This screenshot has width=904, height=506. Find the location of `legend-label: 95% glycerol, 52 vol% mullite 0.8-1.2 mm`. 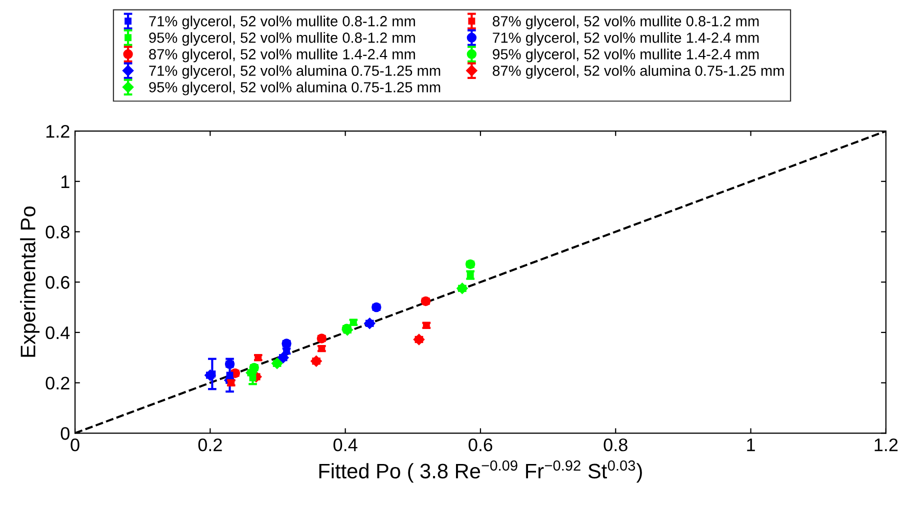

legend-label: 95% glycerol, 52 vol% mullite 0.8-1.2 mm is located at coordinates (282, 39).